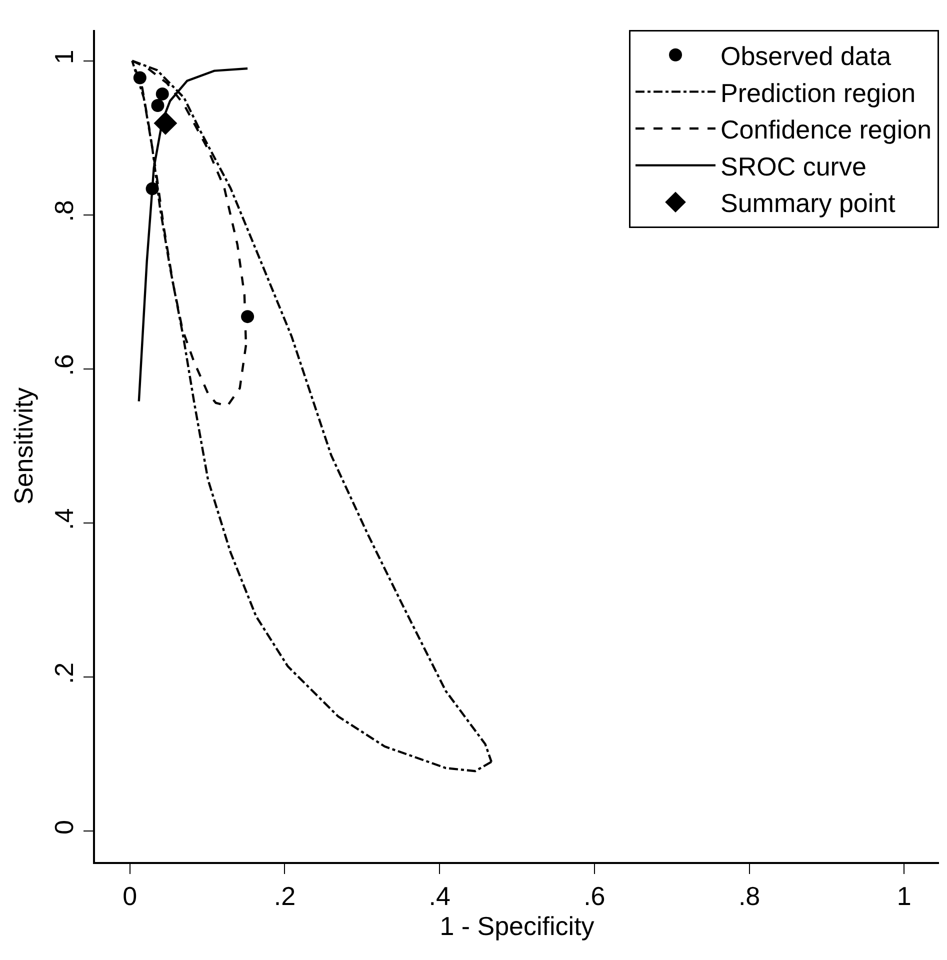 The width and height of the screenshot is (947, 960). Describe the element at coordinates (439, 895) in the screenshot. I see `x-tick-label: .4` at that location.